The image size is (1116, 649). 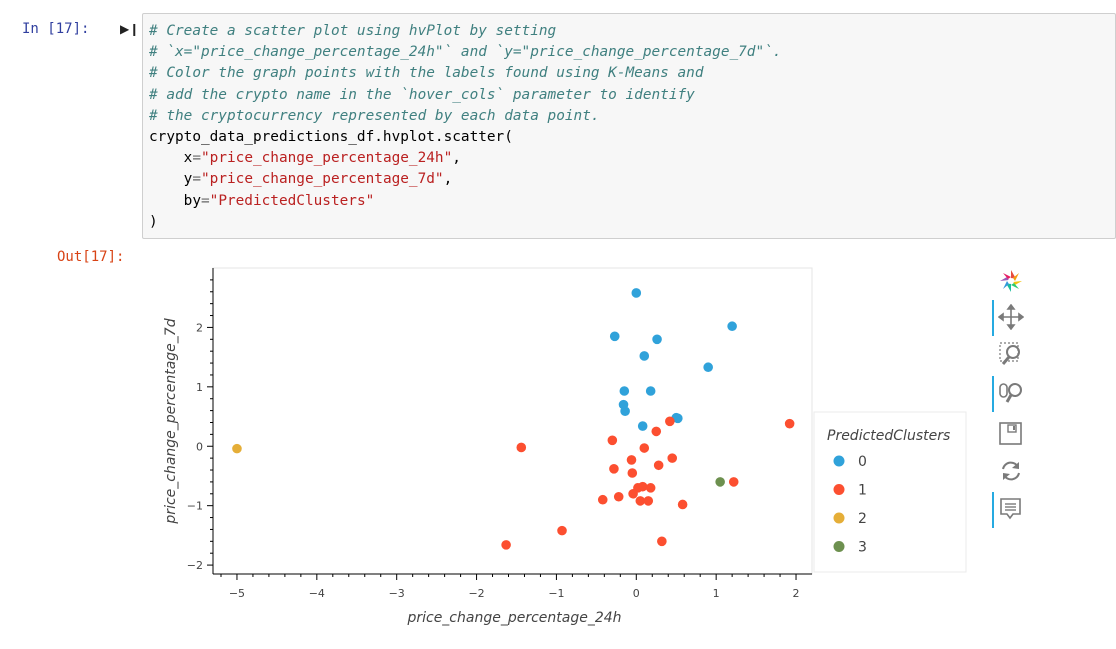 I want to click on y-tick-label: −2, so click(x=195, y=565).